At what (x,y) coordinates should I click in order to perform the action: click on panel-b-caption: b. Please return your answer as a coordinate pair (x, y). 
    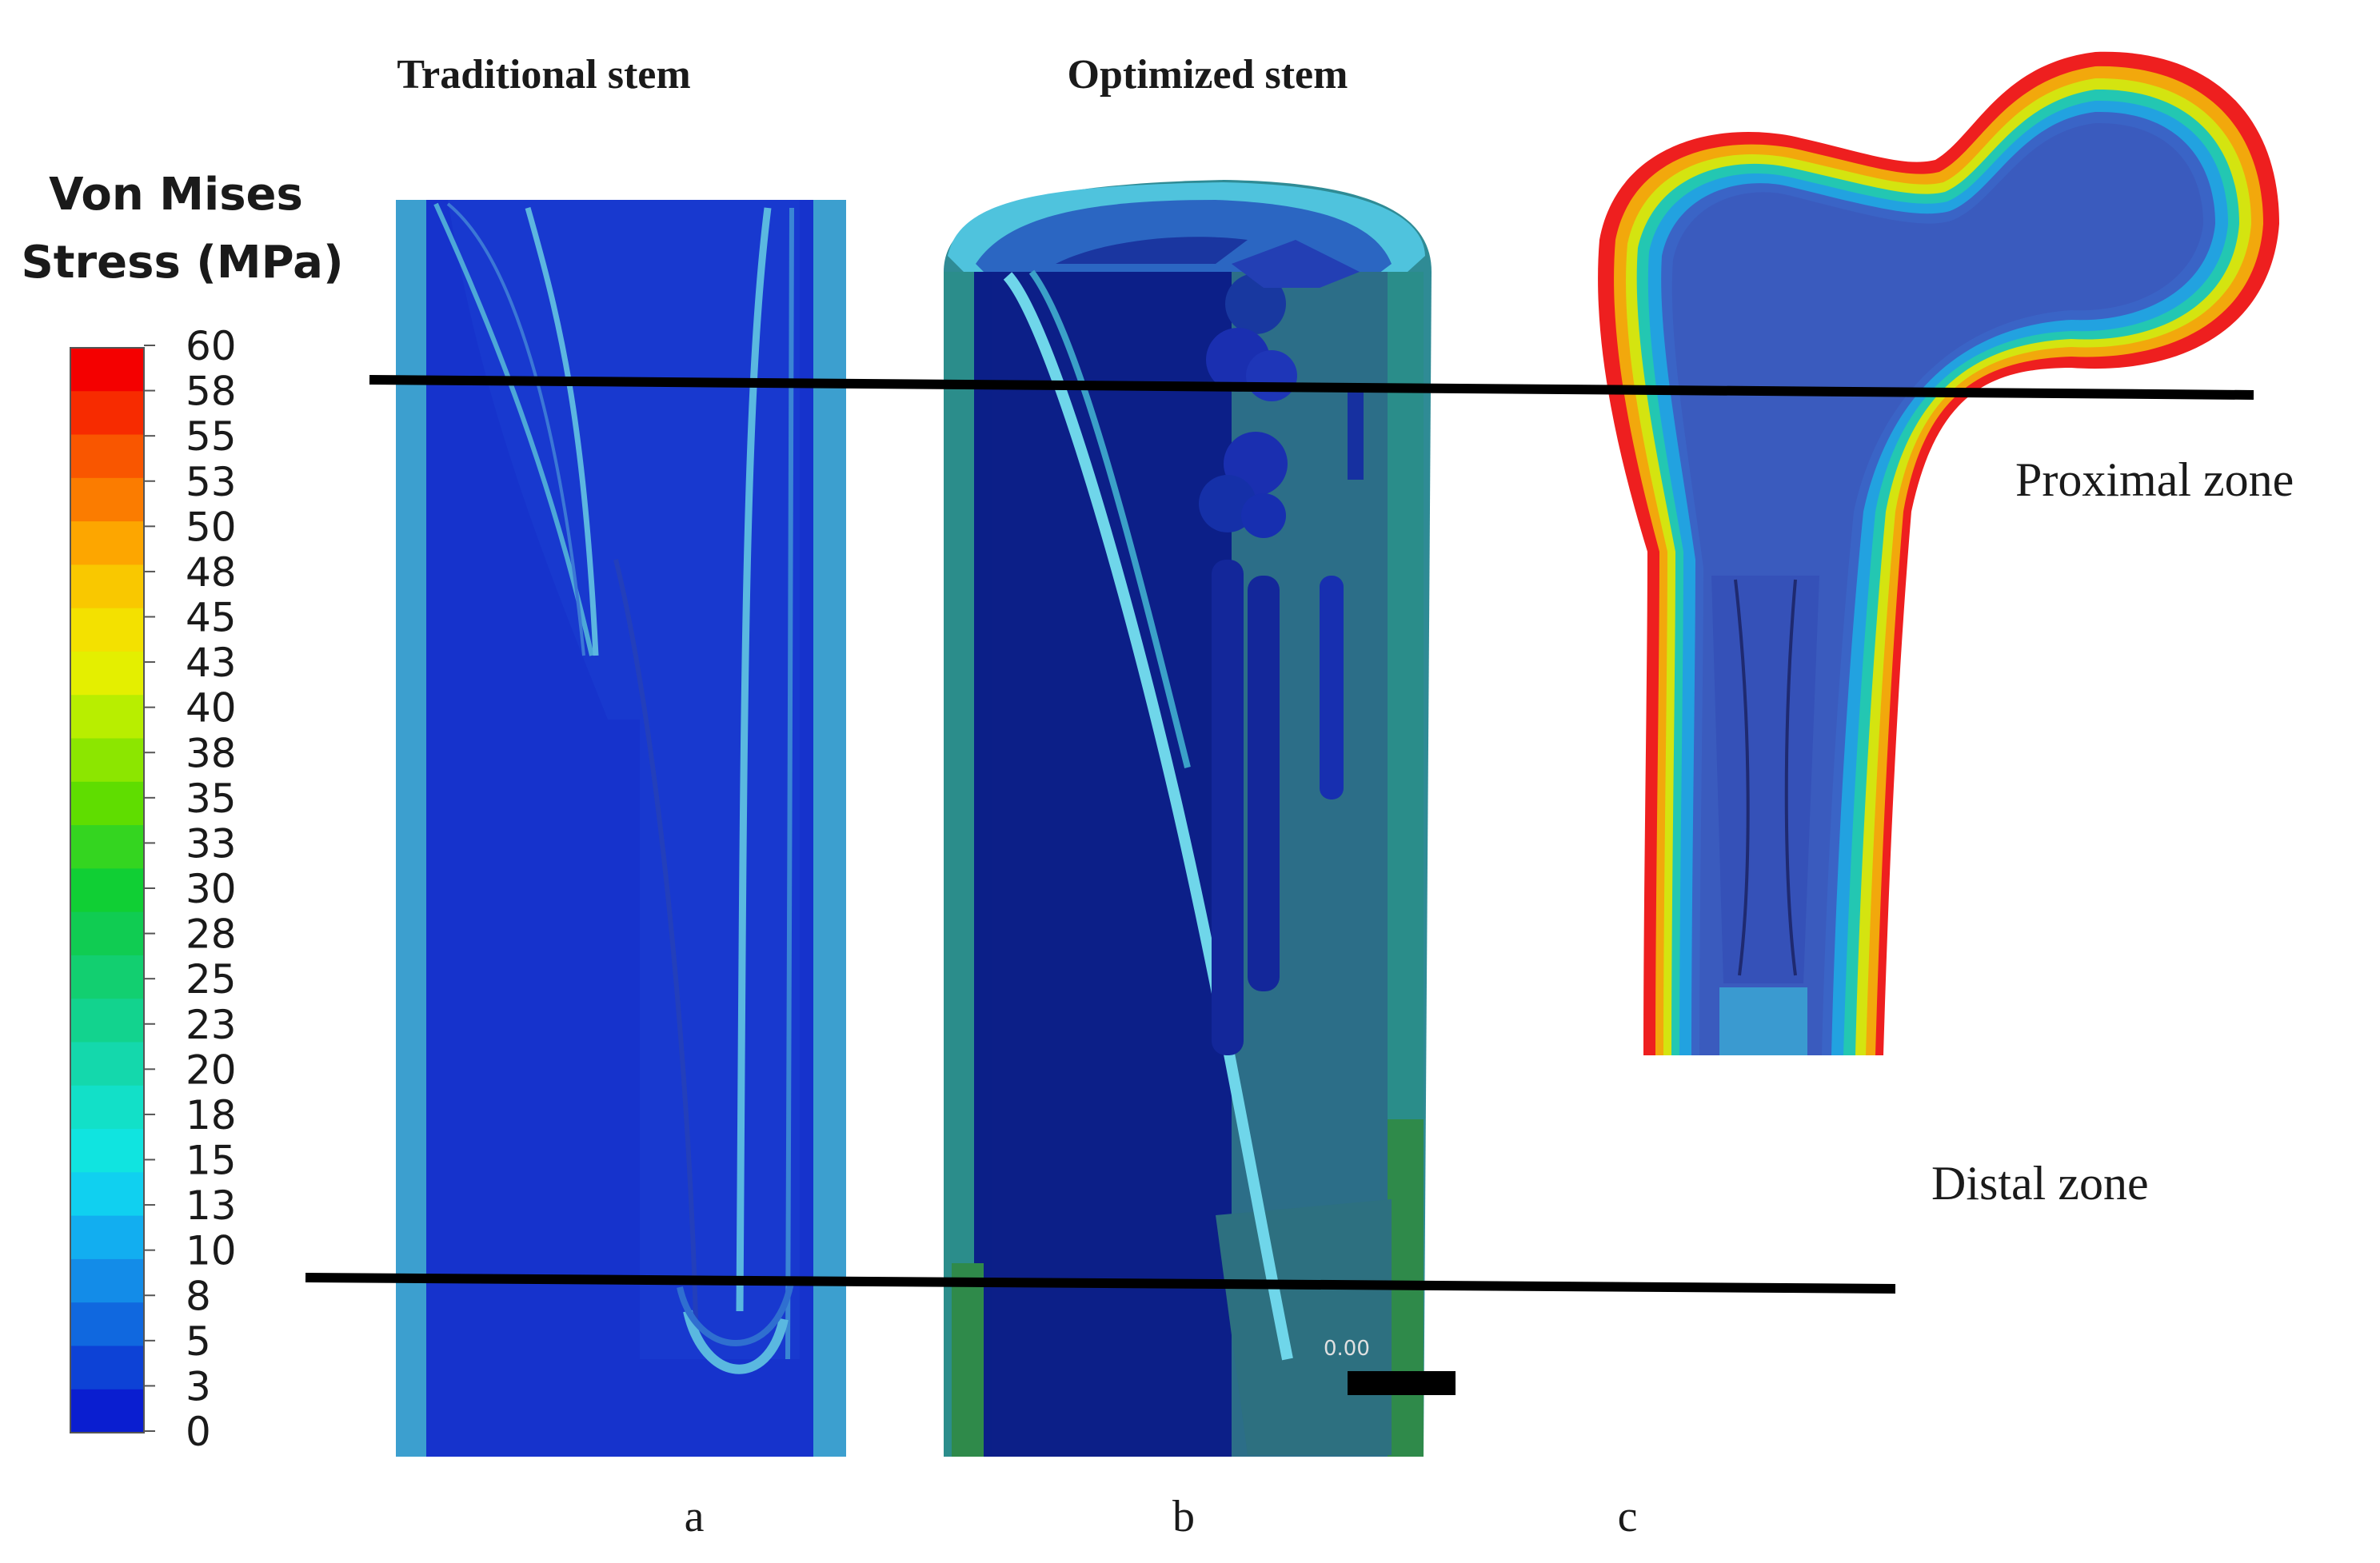
    Looking at the image, I should click on (1183, 1516).